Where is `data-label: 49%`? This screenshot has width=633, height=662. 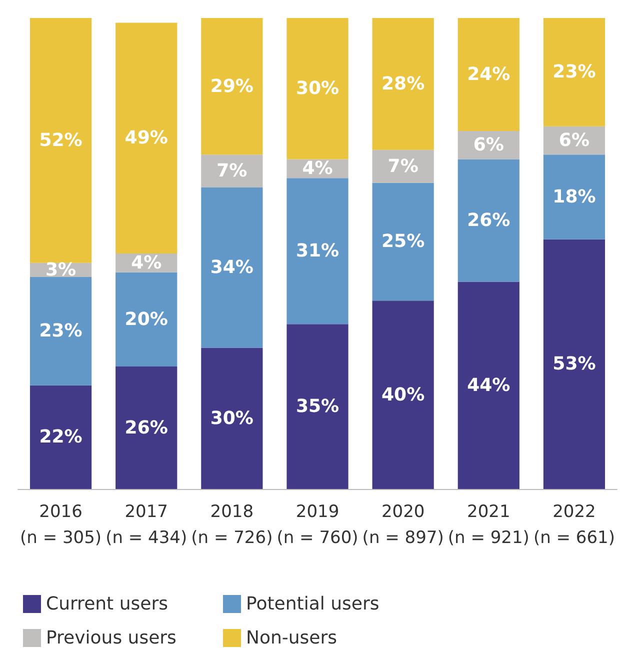 data-label: 49% is located at coordinates (146, 138).